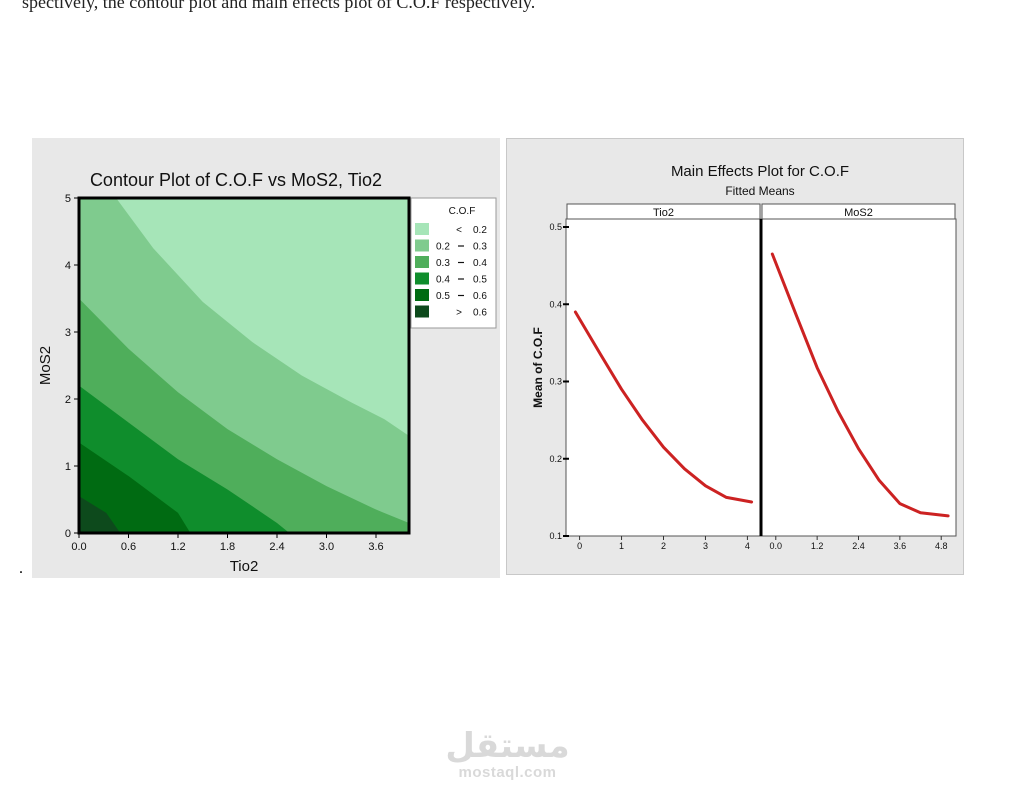  What do you see at coordinates (276, 547) in the screenshot?
I see `contour-x-tick-label: 2.4` at bounding box center [276, 547].